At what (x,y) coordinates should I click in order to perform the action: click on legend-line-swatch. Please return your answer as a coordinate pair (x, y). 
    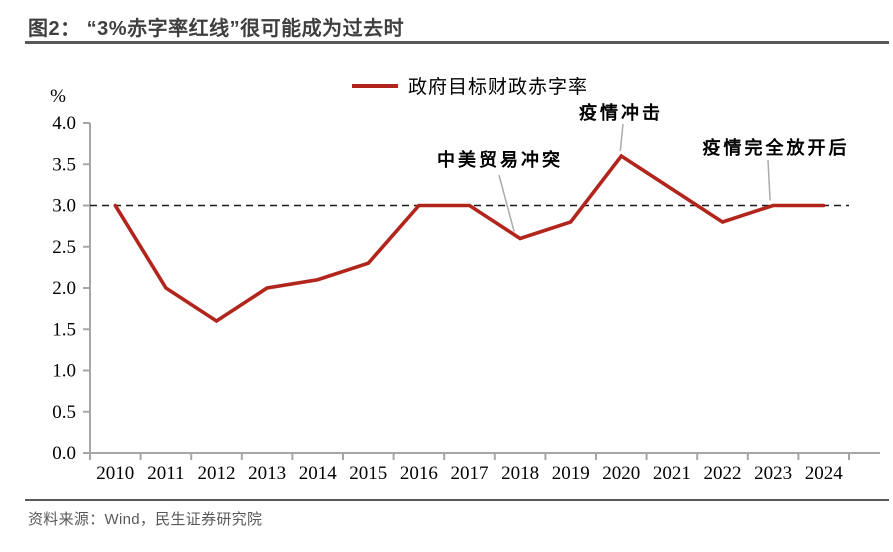
    Looking at the image, I should click on (374, 85).